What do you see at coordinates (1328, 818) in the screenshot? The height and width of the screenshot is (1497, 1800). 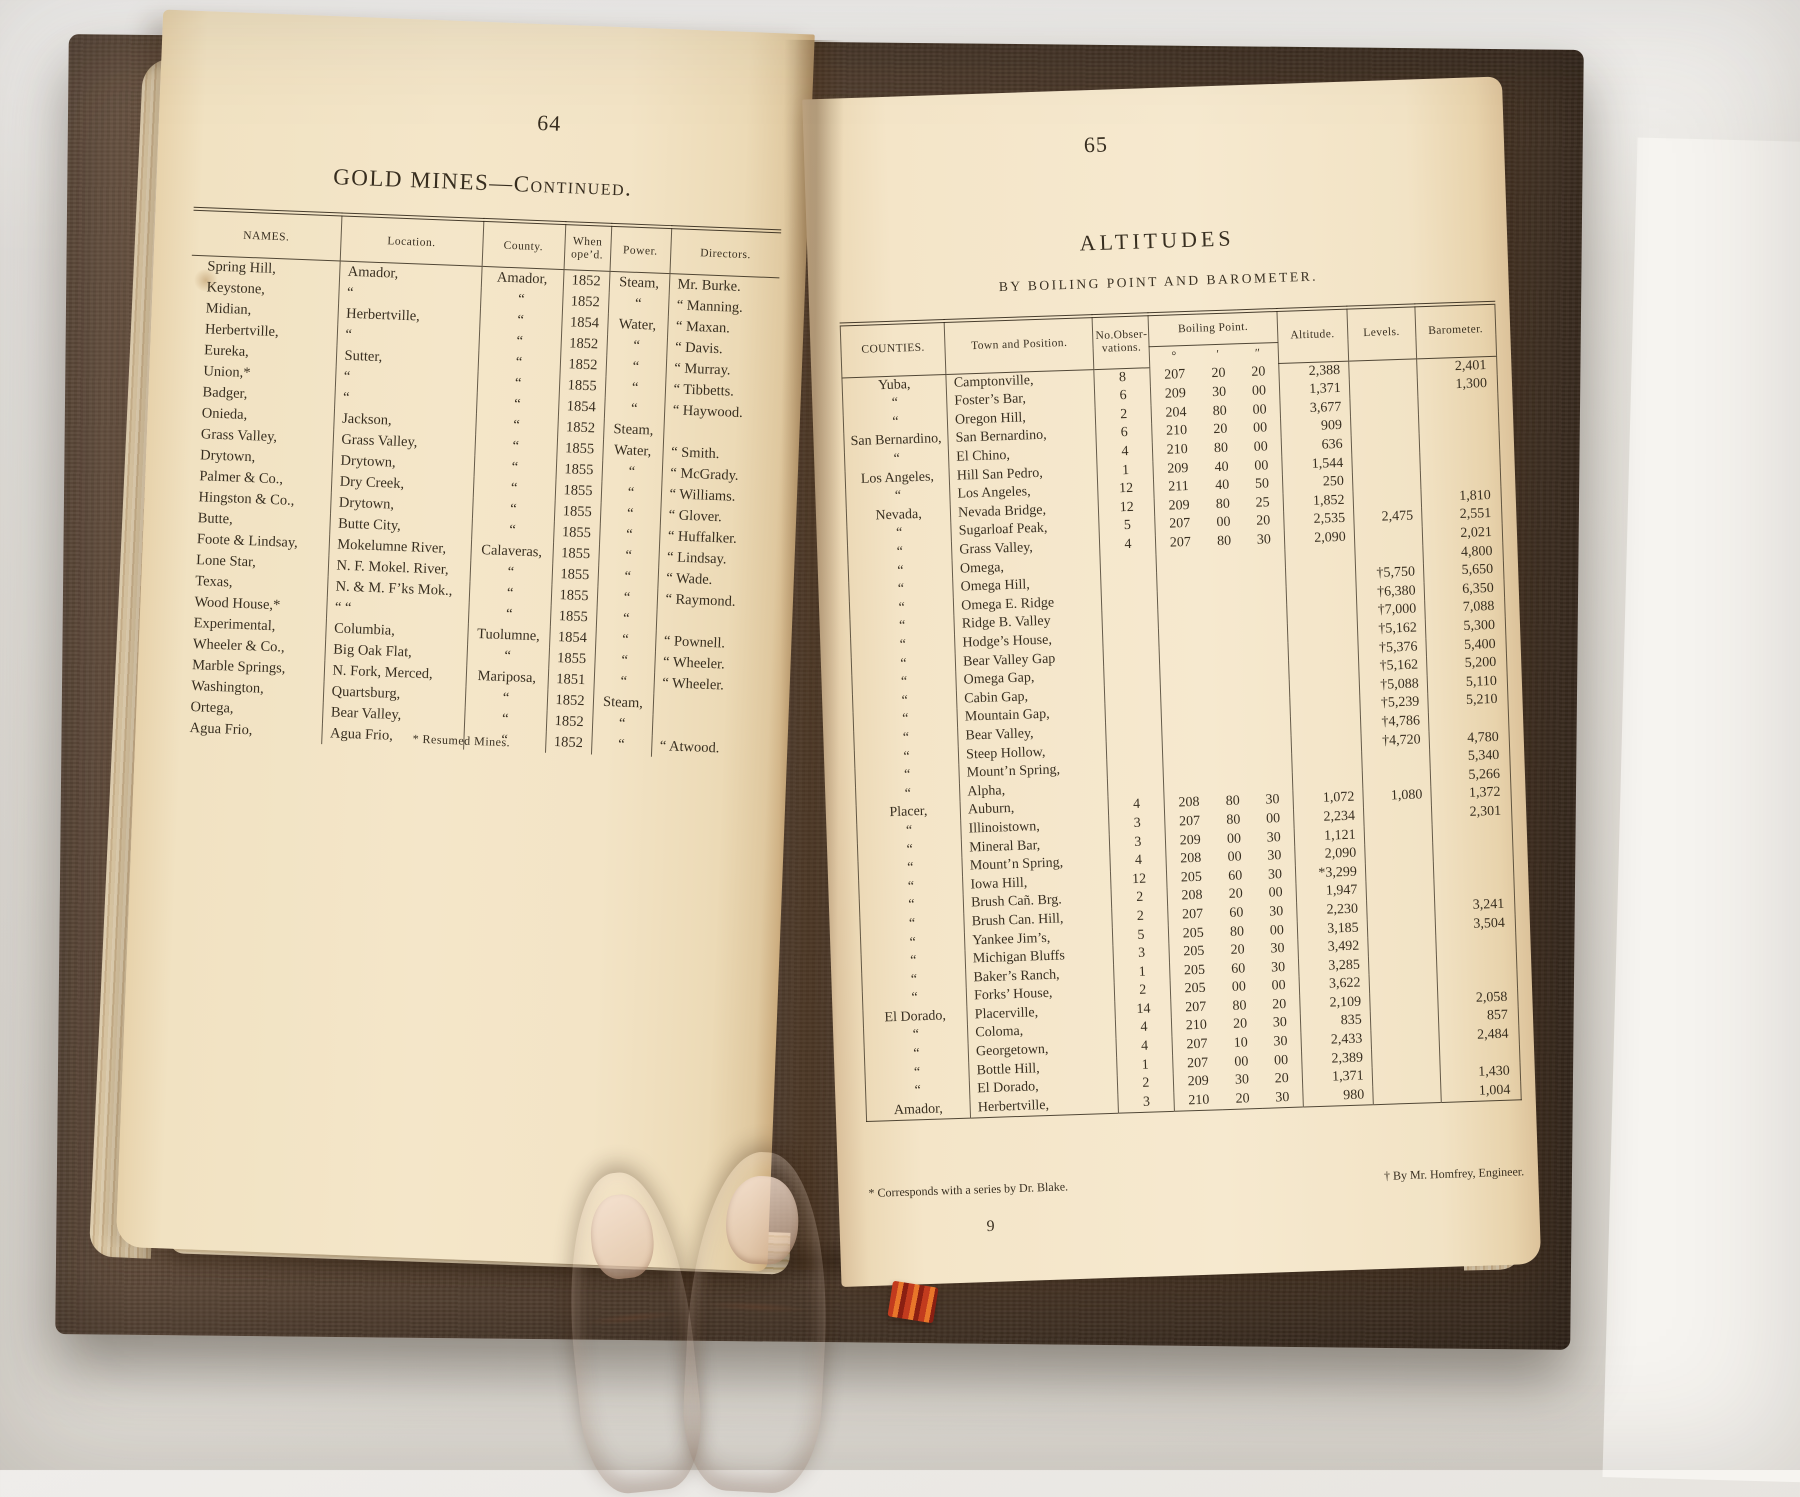 I see `table-cell: 2,234` at bounding box center [1328, 818].